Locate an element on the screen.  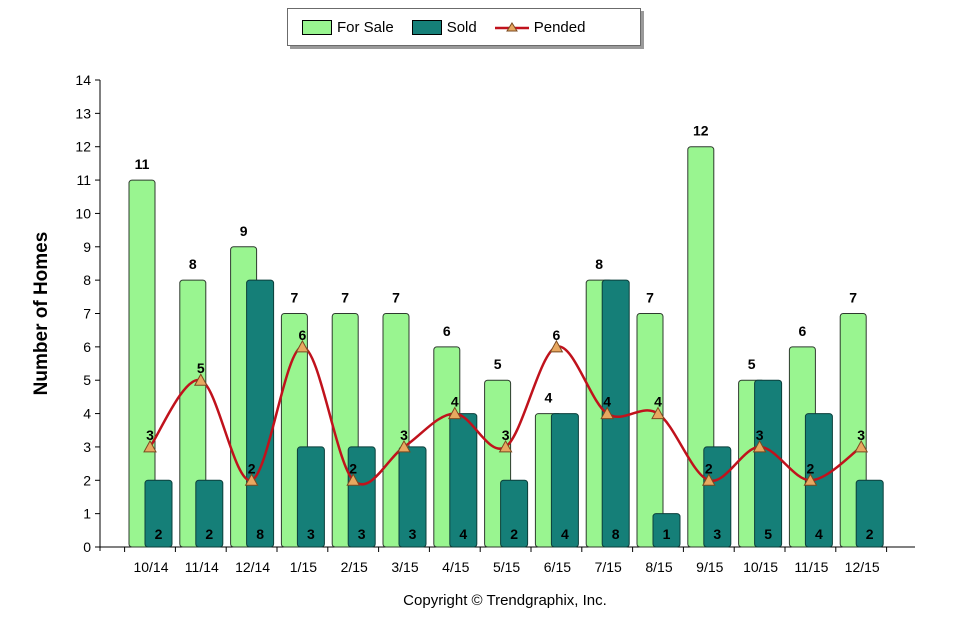
y-tick-label: 3 is located at coordinates (87, 447).